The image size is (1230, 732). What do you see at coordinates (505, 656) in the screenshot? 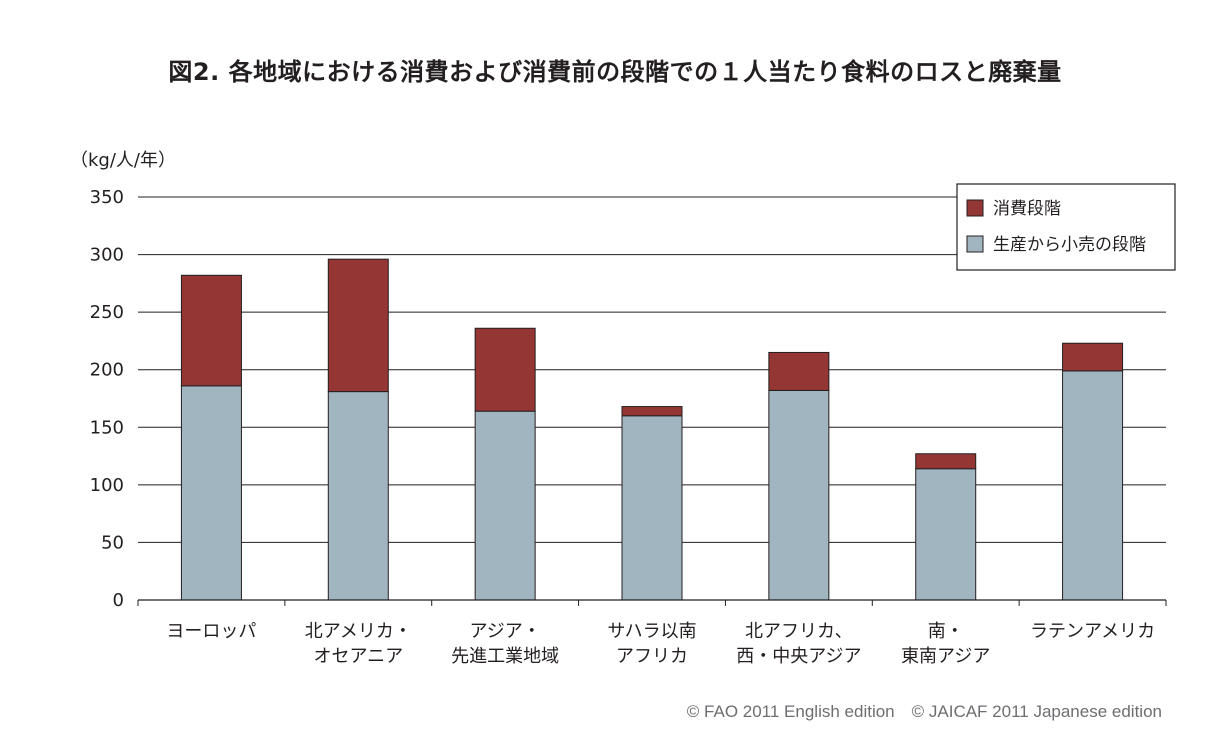
I see `category-label: 先進工業地域` at bounding box center [505, 656].